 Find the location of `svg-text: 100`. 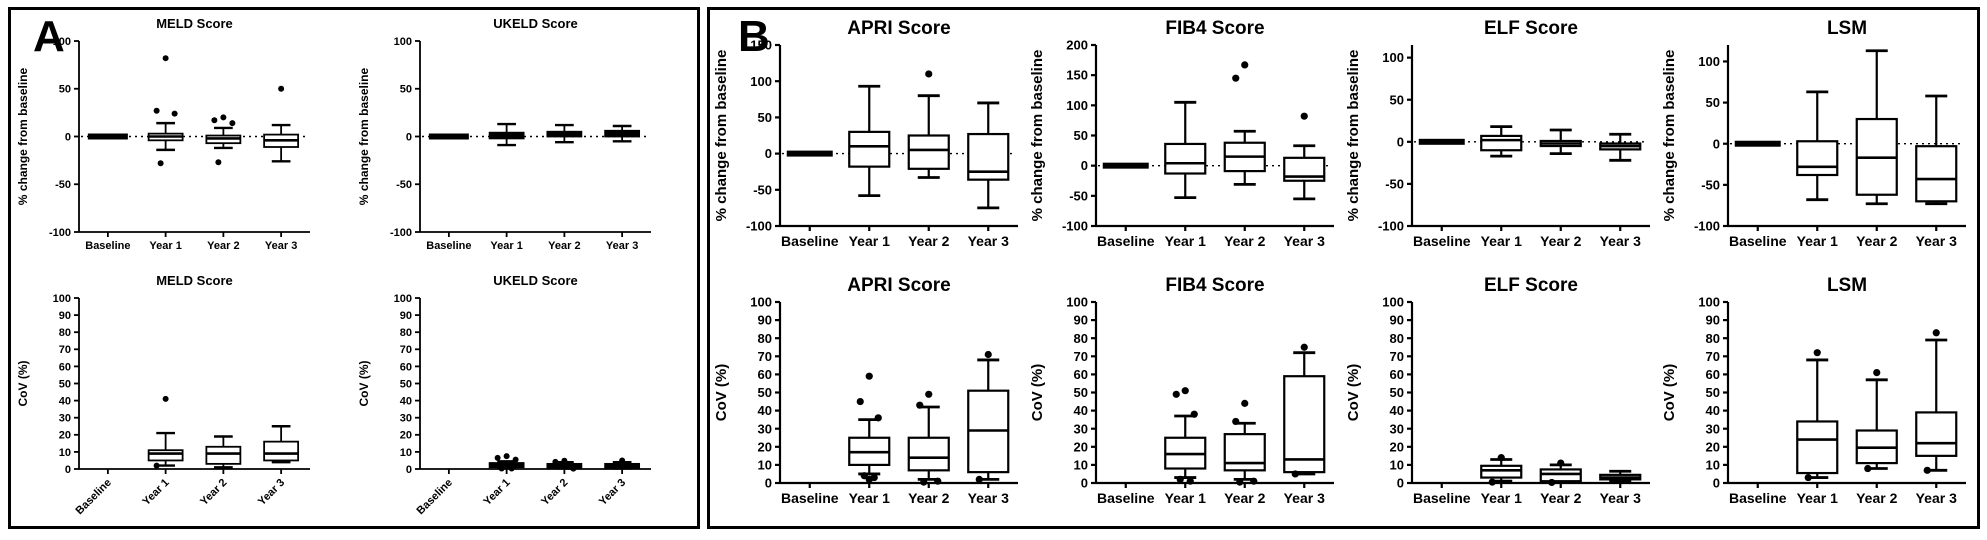

svg-text: 100 is located at coordinates (1393, 57).